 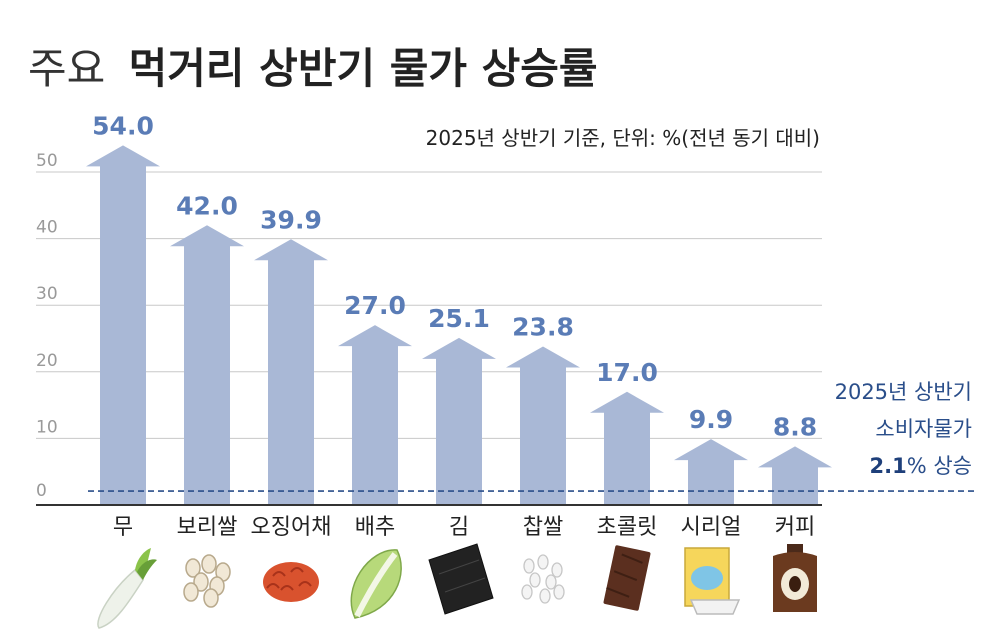 What do you see at coordinates (47, 427) in the screenshot?
I see `y-tick-label: 10` at bounding box center [47, 427].